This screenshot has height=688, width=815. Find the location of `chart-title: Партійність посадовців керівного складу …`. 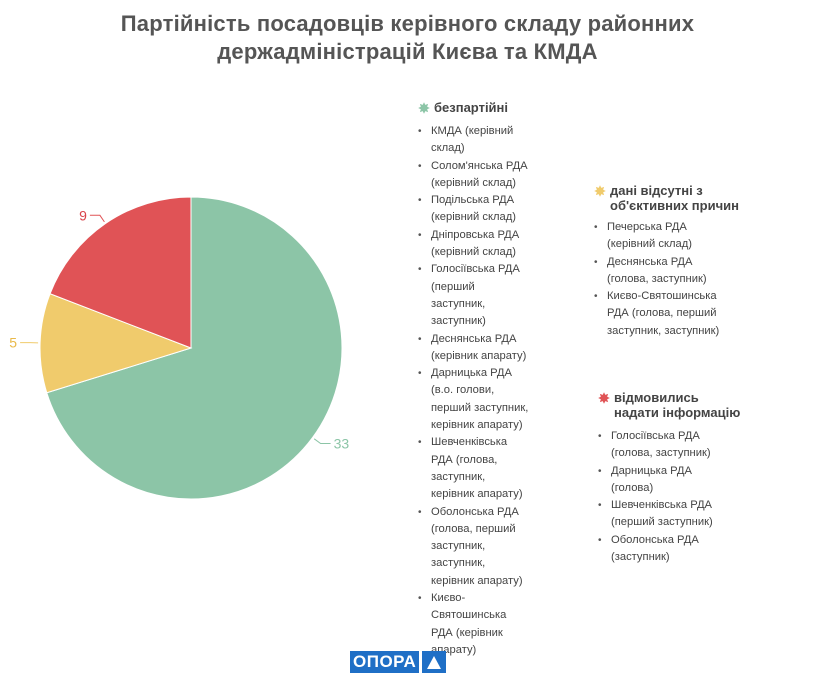

chart-title: Партійність посадовців керівного складу … is located at coordinates (407, 38).